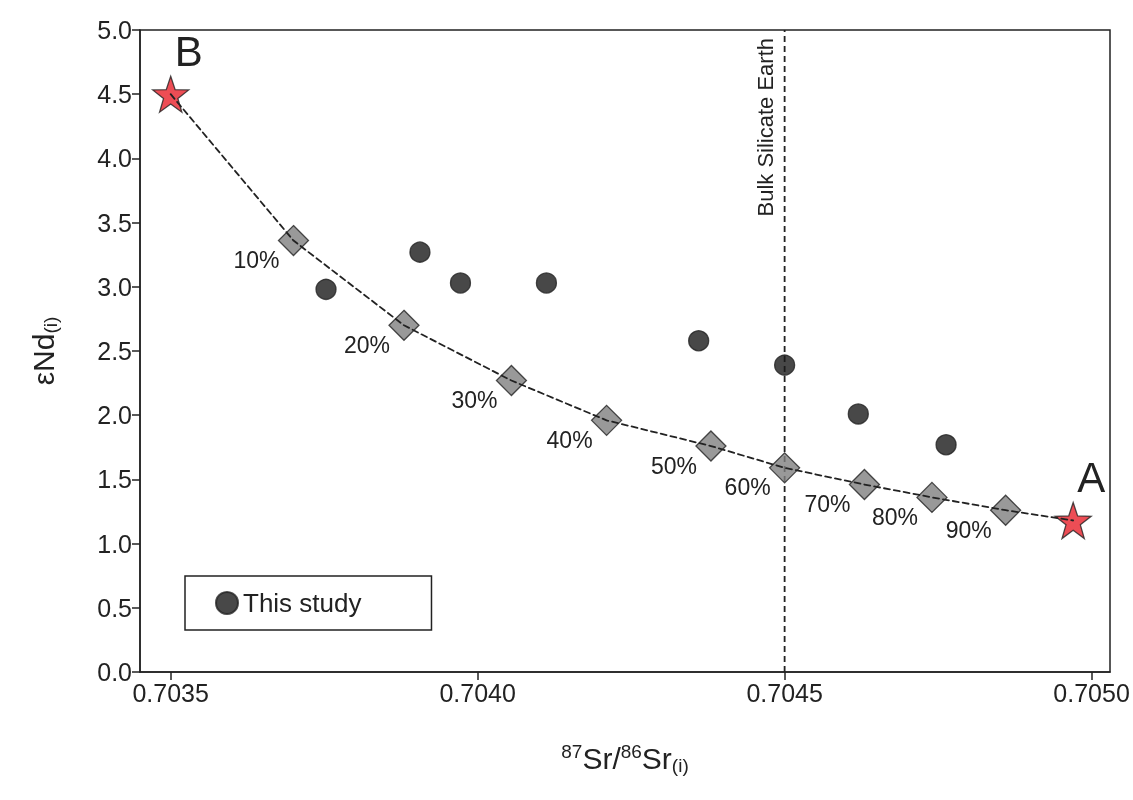  What do you see at coordinates (256, 260) in the screenshot?
I see `annotation: 10%` at bounding box center [256, 260].